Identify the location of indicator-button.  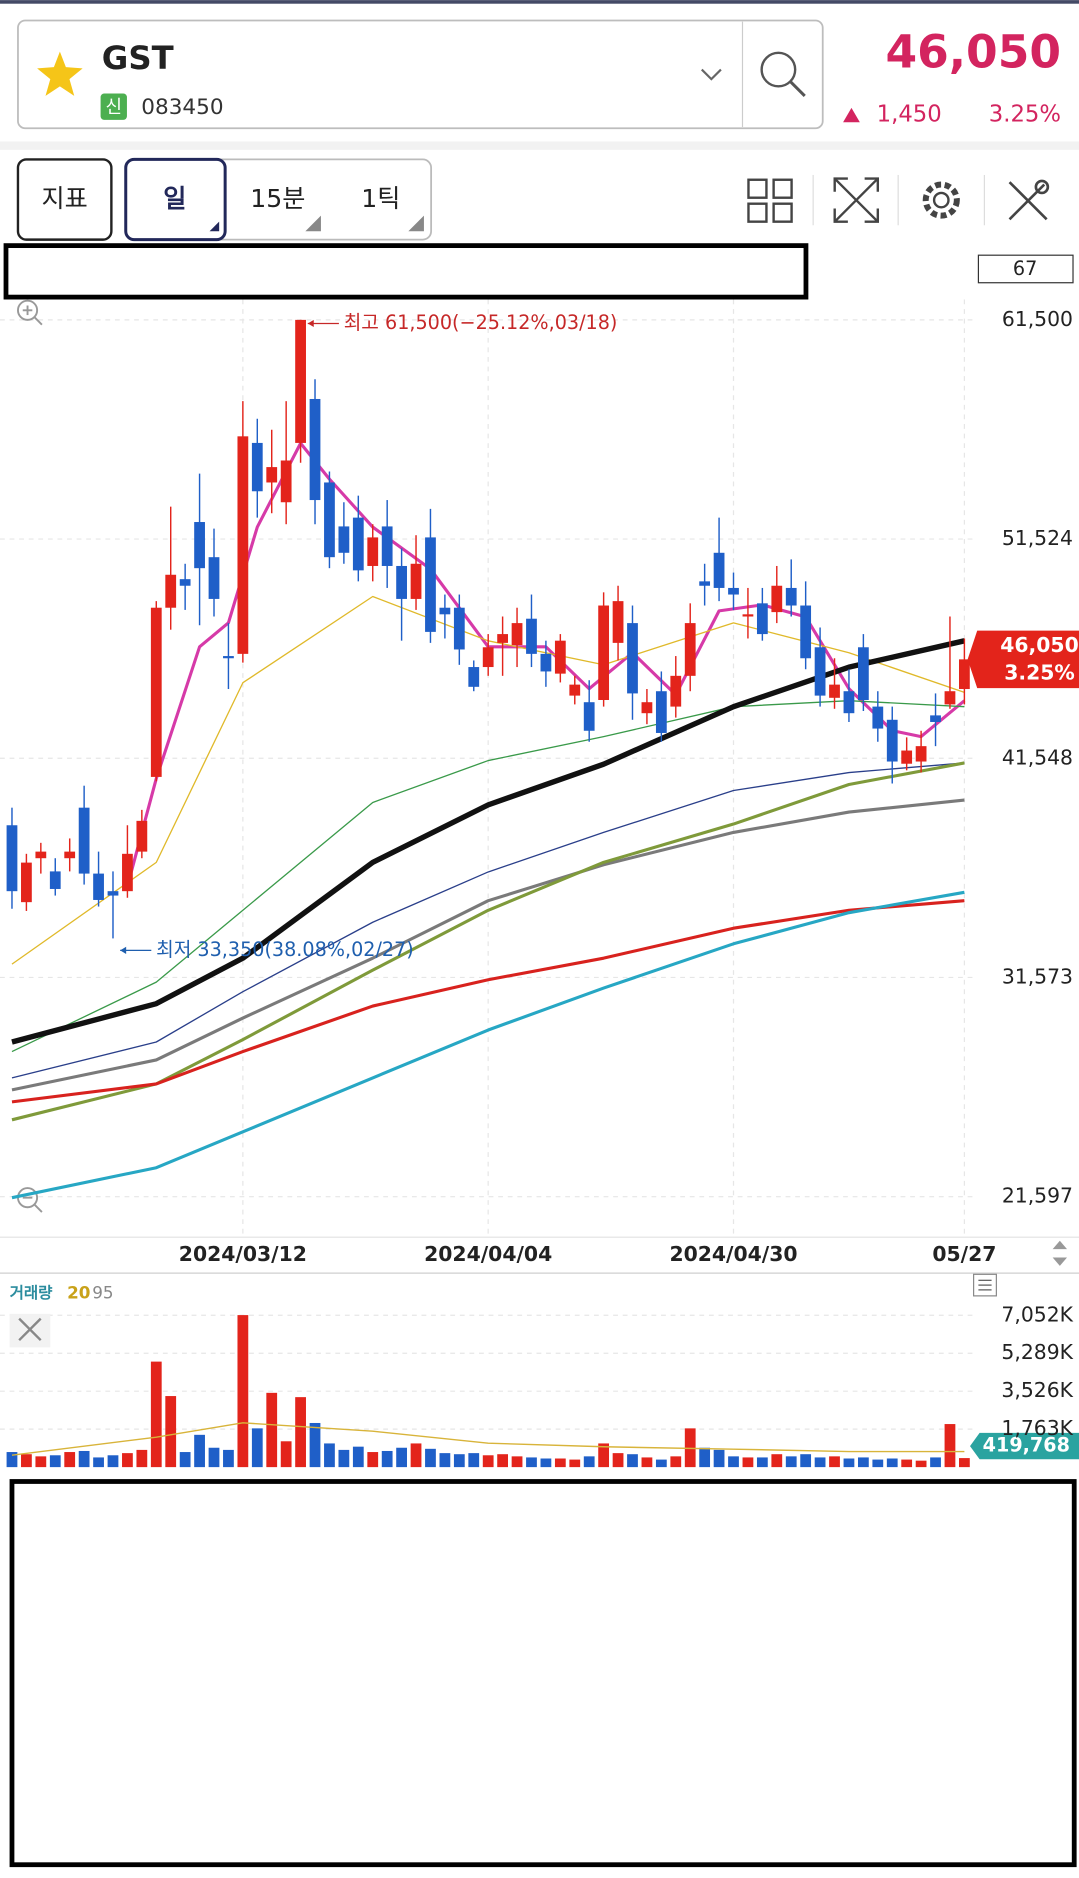
(64, 199).